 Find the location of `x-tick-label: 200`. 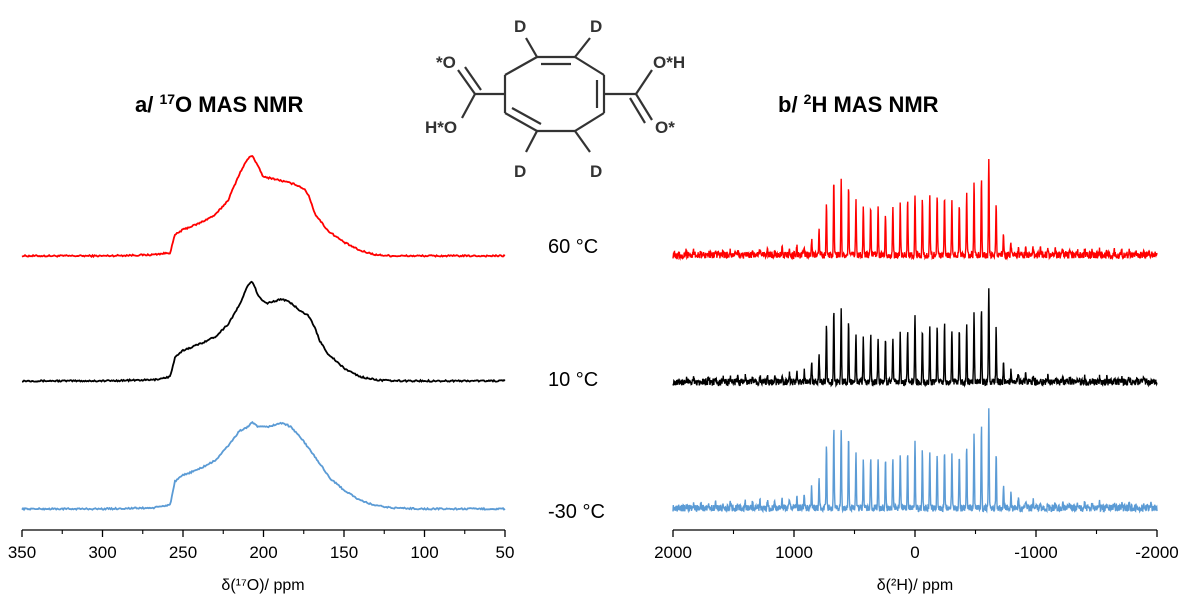

x-tick-label: 200 is located at coordinates (263, 552).